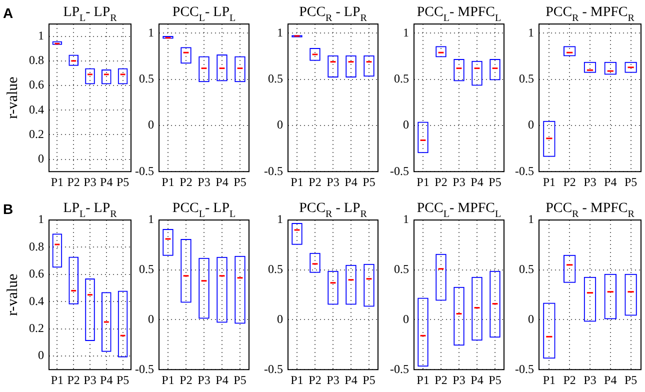 The height and width of the screenshot is (392, 645). I want to click on text: B, so click(8, 209).